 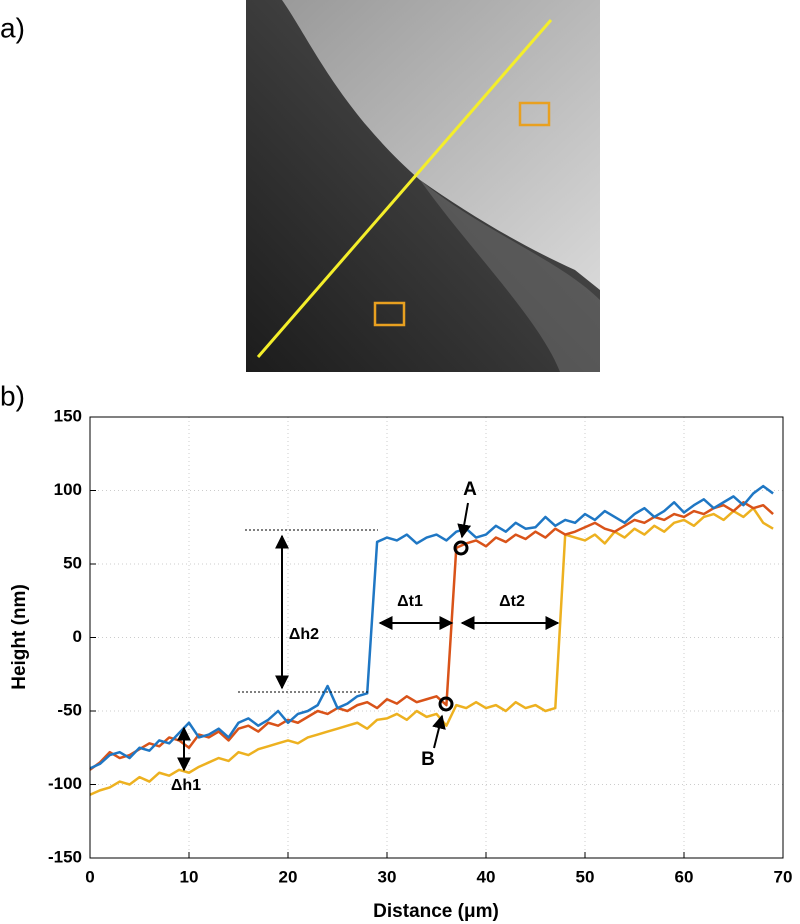 What do you see at coordinates (89, 876) in the screenshot?
I see `x-tick-label: 0` at bounding box center [89, 876].